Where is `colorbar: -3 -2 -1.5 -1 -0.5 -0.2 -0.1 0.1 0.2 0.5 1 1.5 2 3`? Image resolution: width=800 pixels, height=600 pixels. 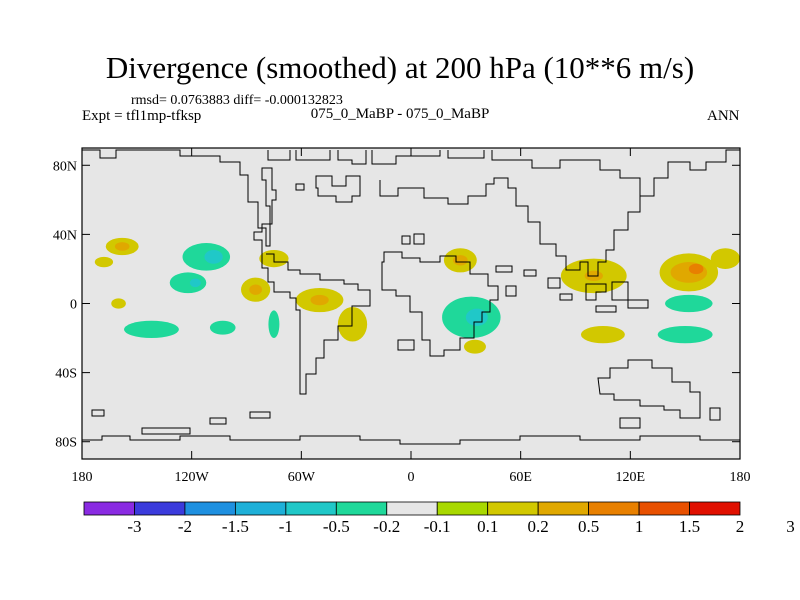
colorbar: -3 -2 -1.5 -1 -0.5 -0.2 -0.1 0.1 0.2 0.5 1 1.5 2 3 is located at coordinates (439, 518).